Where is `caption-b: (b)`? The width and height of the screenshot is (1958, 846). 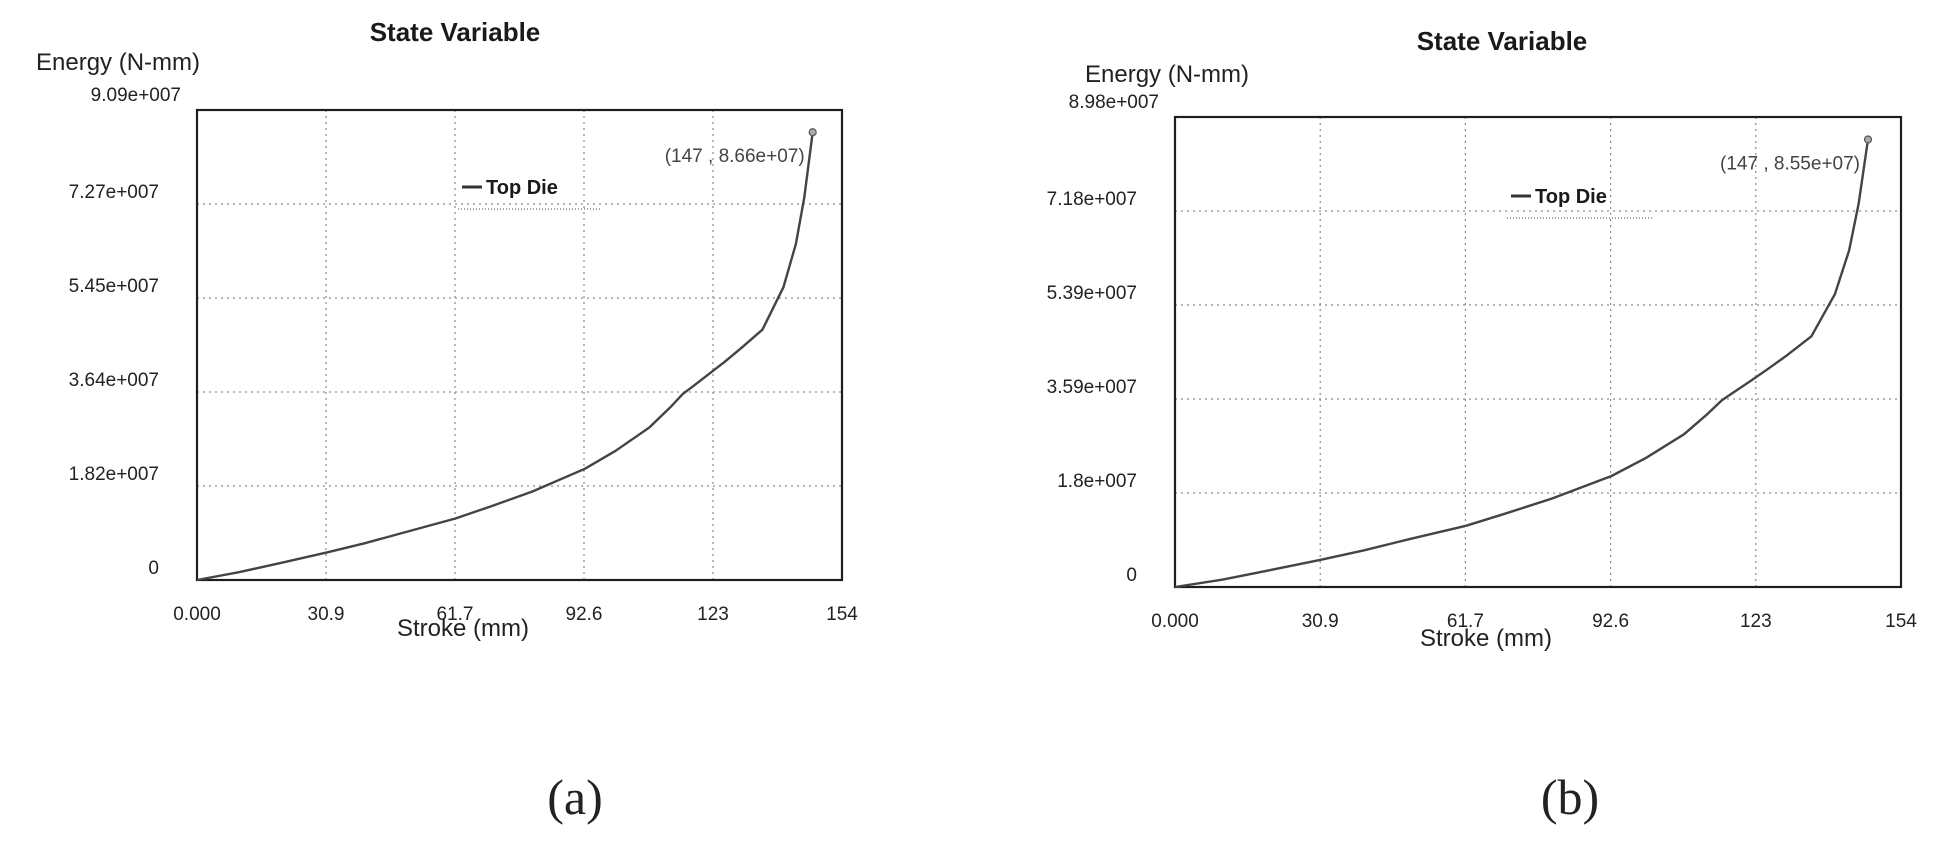
caption-b: (b) is located at coordinates (1570, 797).